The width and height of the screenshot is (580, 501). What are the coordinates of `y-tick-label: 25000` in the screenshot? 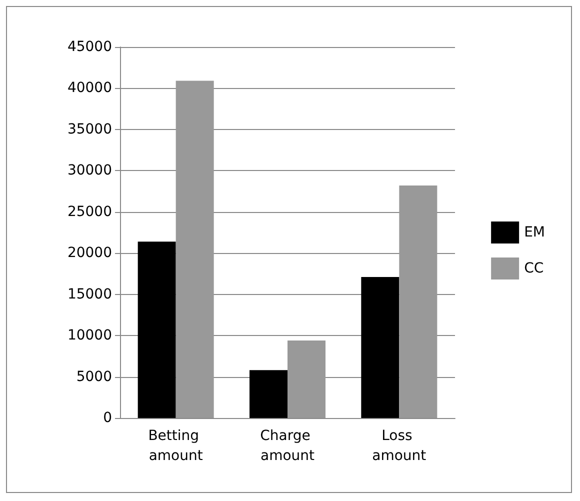 It's located at (89, 212).